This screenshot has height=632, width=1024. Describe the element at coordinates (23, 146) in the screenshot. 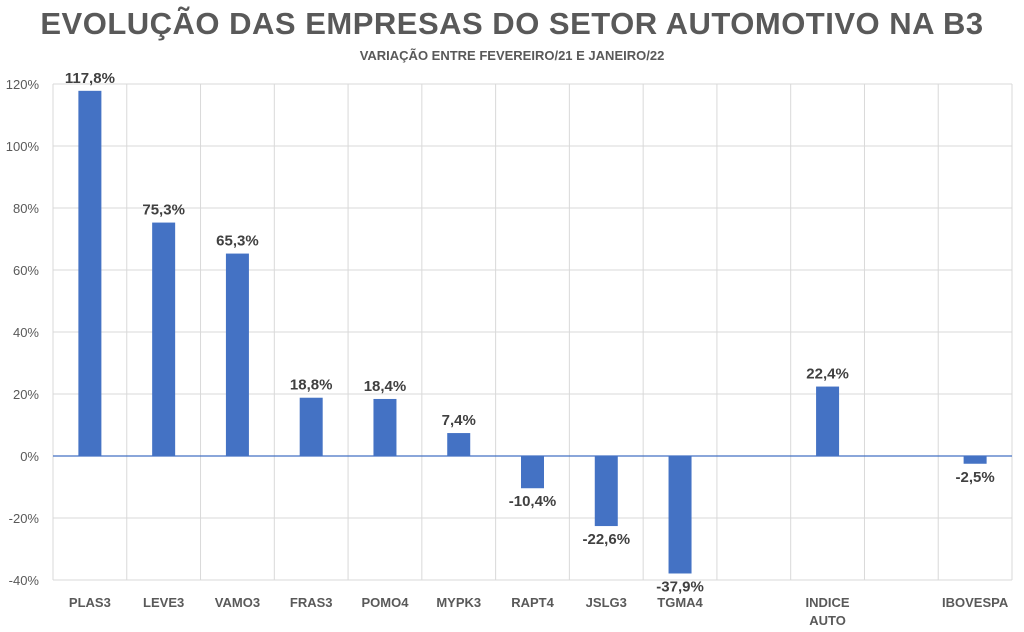

I see `y-tick-label: 100%` at that location.